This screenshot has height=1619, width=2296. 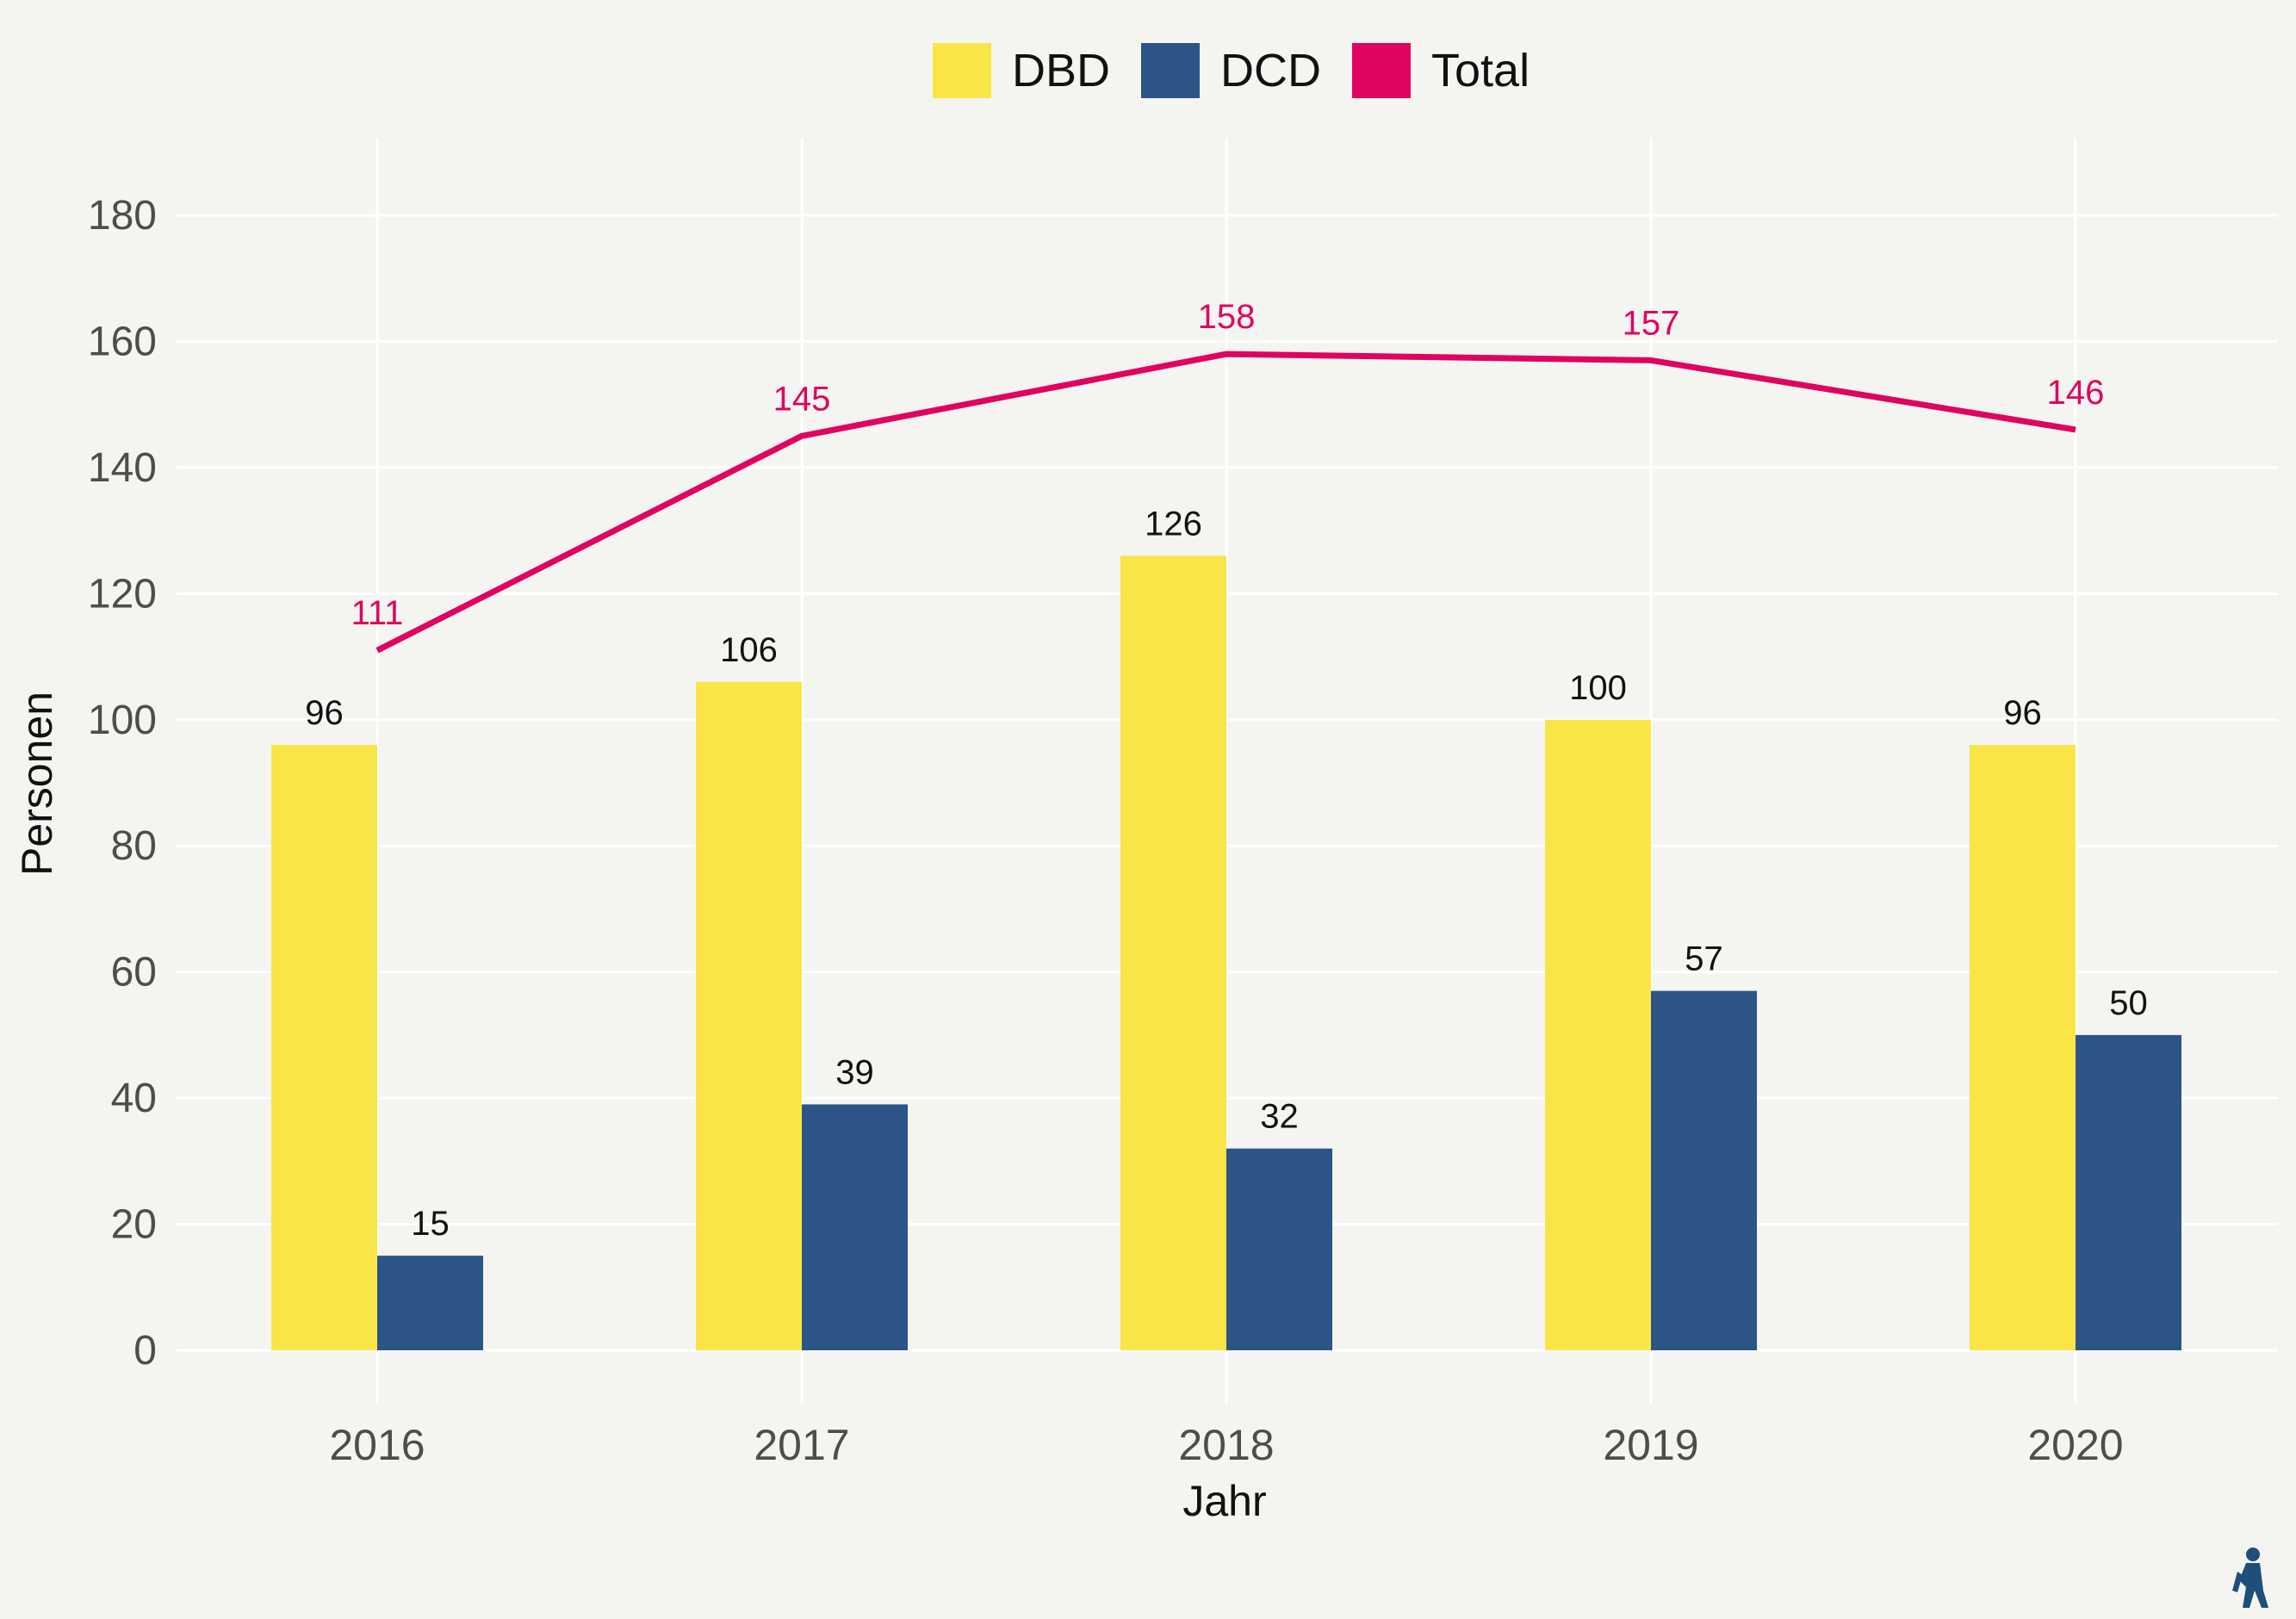 What do you see at coordinates (1651, 323) in the screenshot?
I see `line-data-label: 157` at bounding box center [1651, 323].